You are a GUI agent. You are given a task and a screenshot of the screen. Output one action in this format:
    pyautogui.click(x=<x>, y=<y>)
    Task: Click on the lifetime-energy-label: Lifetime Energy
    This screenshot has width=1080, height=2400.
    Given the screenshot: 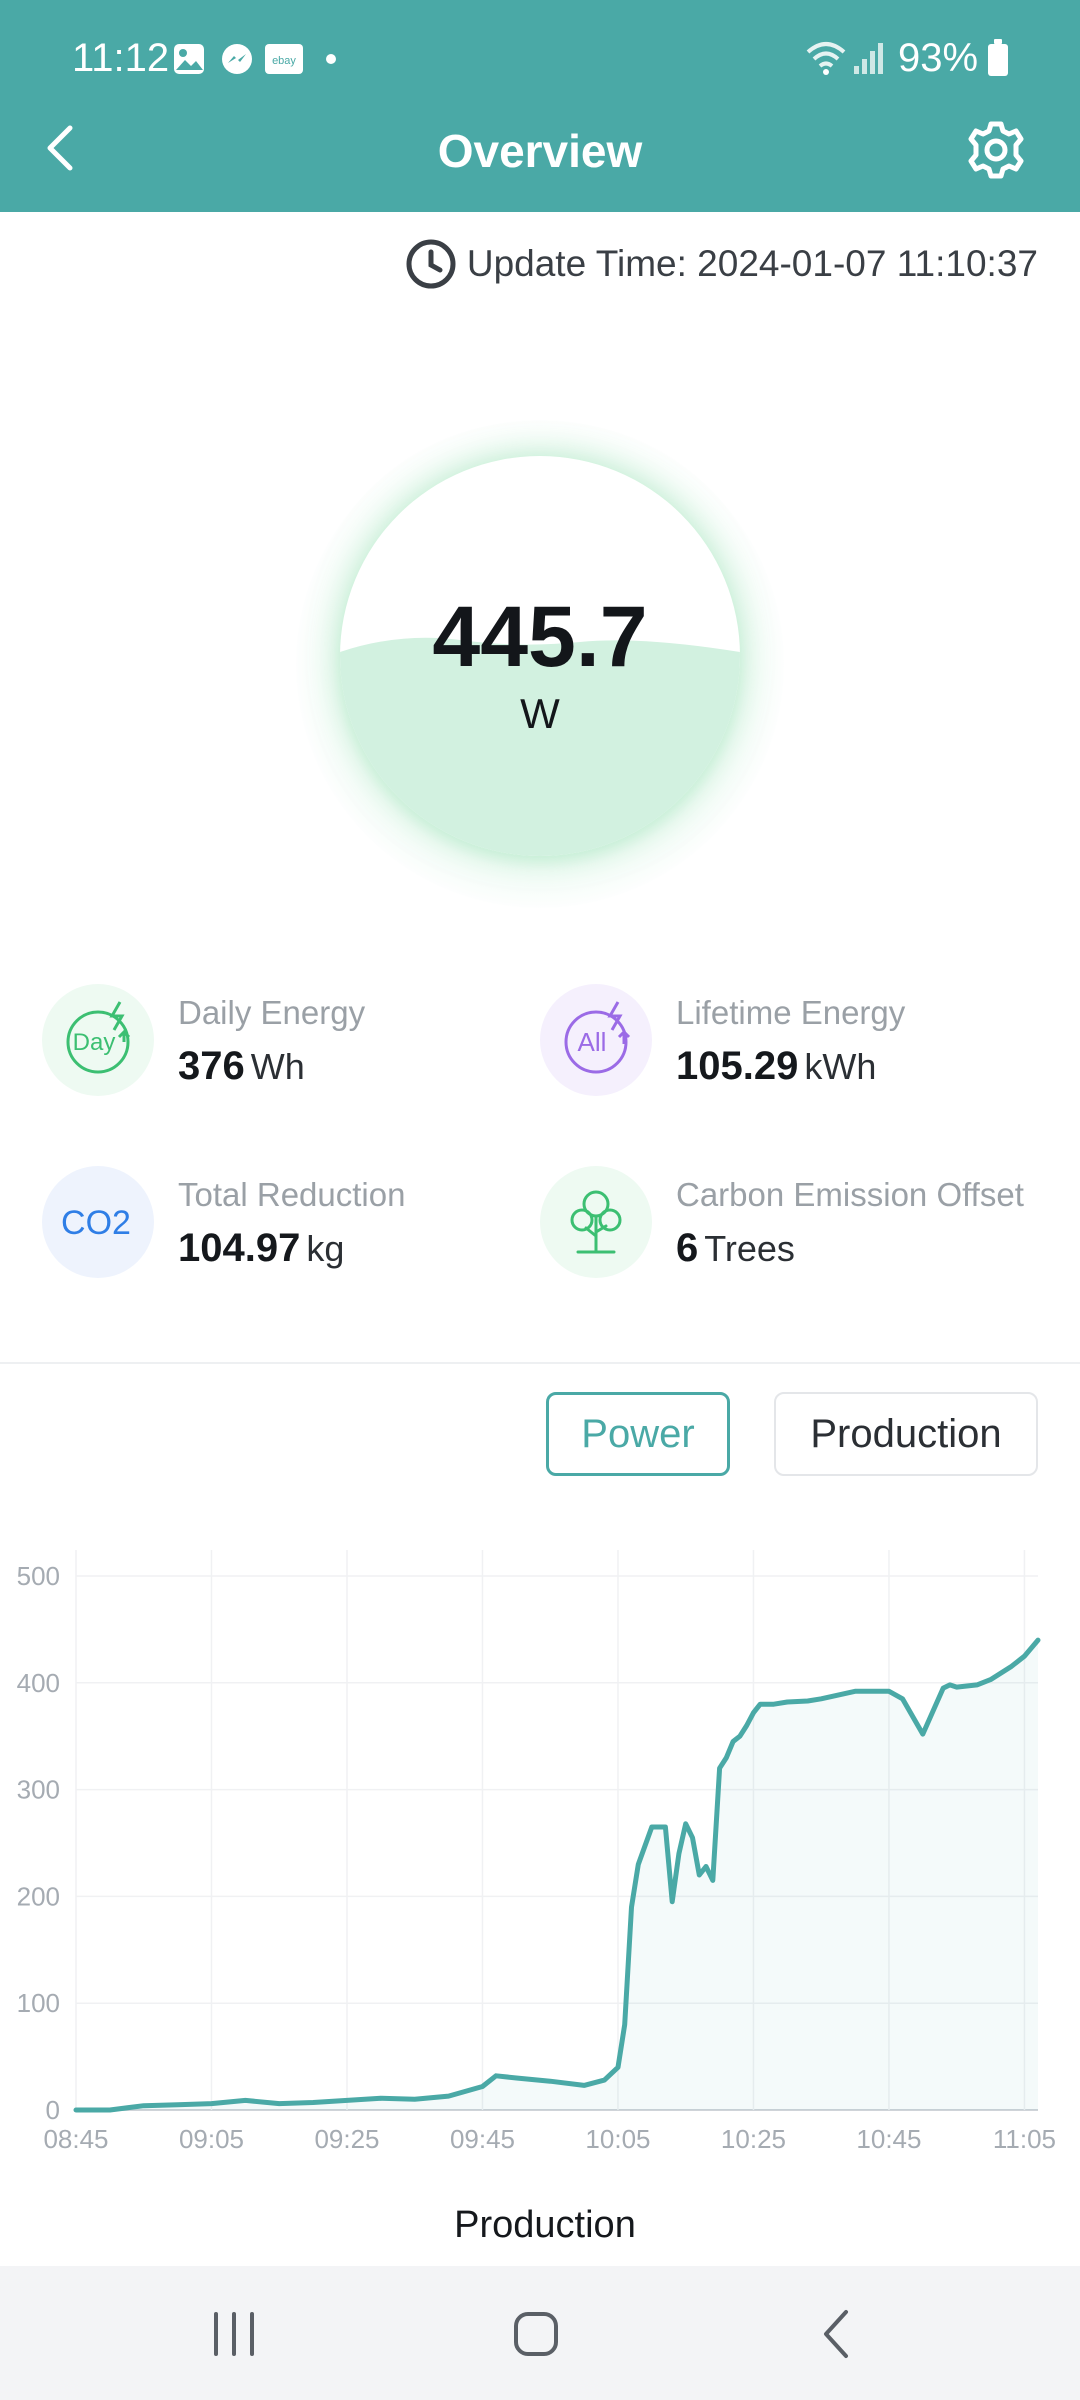 What is the action you would take?
    pyautogui.click(x=791, y=1012)
    